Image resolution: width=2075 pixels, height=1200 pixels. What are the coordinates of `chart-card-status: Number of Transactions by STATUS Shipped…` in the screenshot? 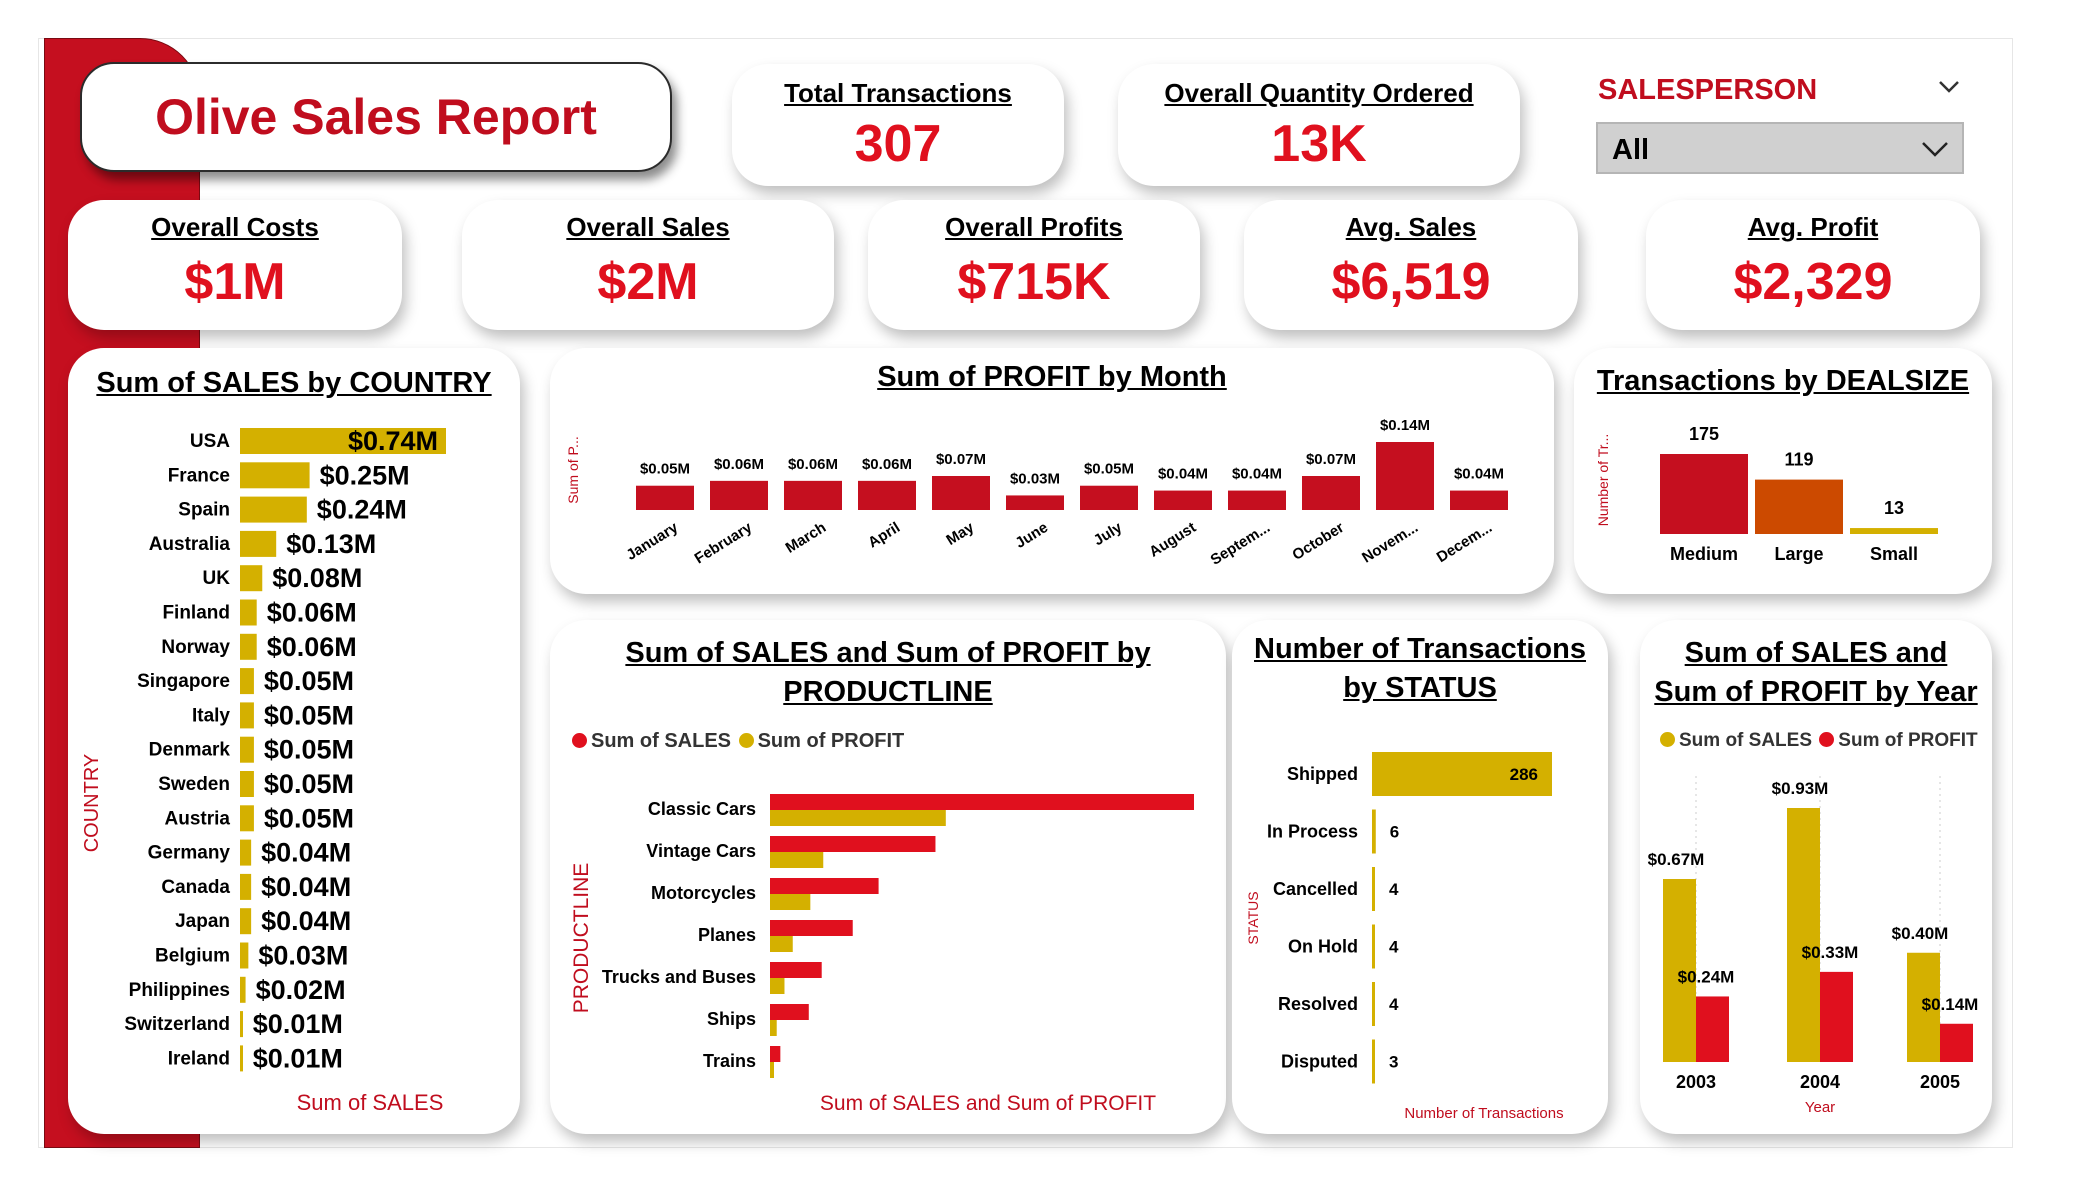 It's located at (1420, 877).